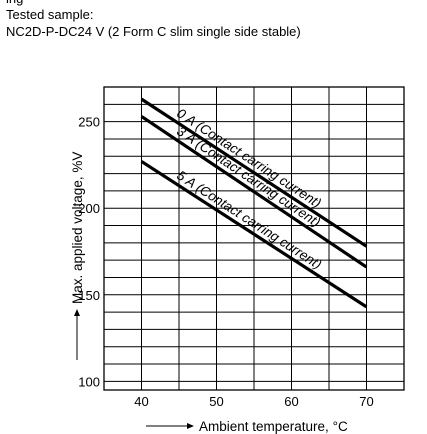 The image size is (427, 434). What do you see at coordinates (50, 14) in the screenshot?
I see `tested-sample-label: Tested sample:` at bounding box center [50, 14].